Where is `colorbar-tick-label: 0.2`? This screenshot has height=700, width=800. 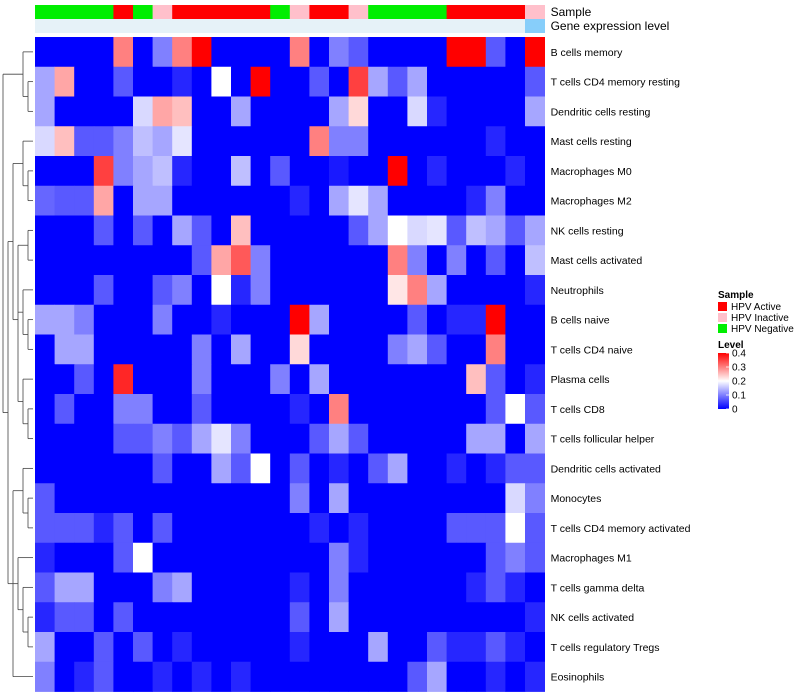
colorbar-tick-label: 0.2 is located at coordinates (739, 382).